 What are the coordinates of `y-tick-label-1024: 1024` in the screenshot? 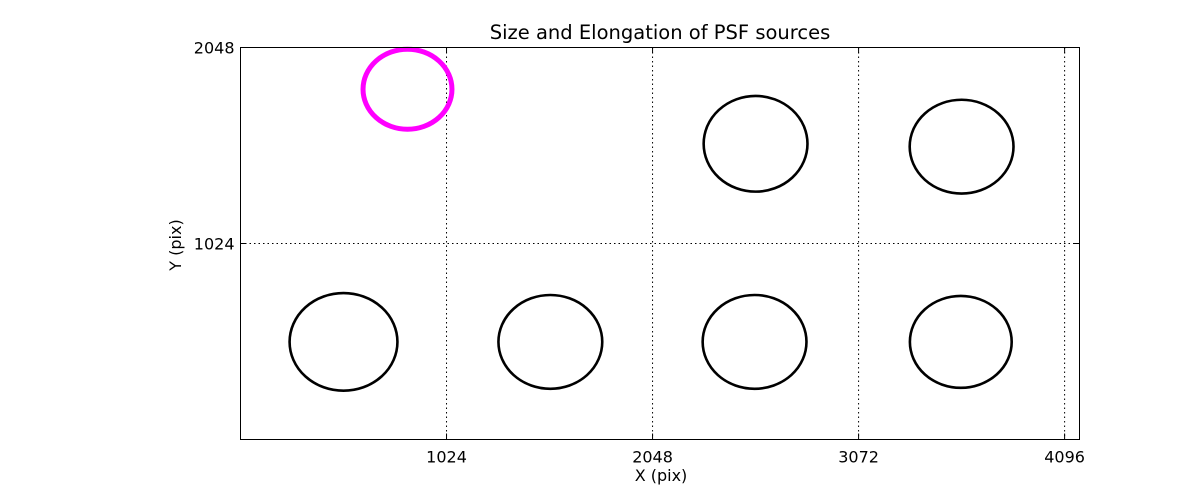 It's located at (214, 244).